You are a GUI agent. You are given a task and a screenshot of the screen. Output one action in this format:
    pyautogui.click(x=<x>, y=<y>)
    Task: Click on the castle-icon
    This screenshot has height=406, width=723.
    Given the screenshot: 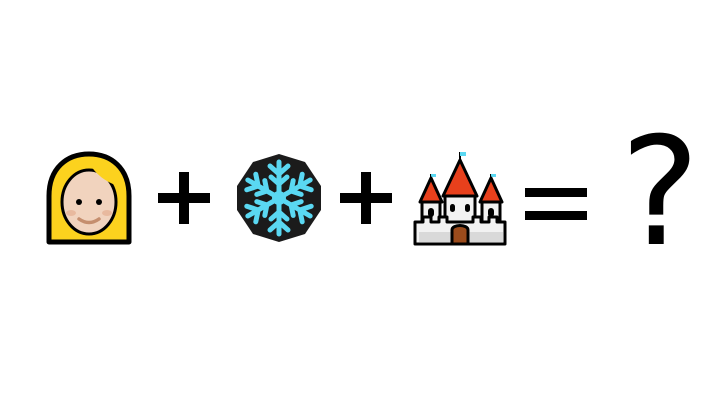 What is the action you would take?
    pyautogui.click(x=460, y=199)
    